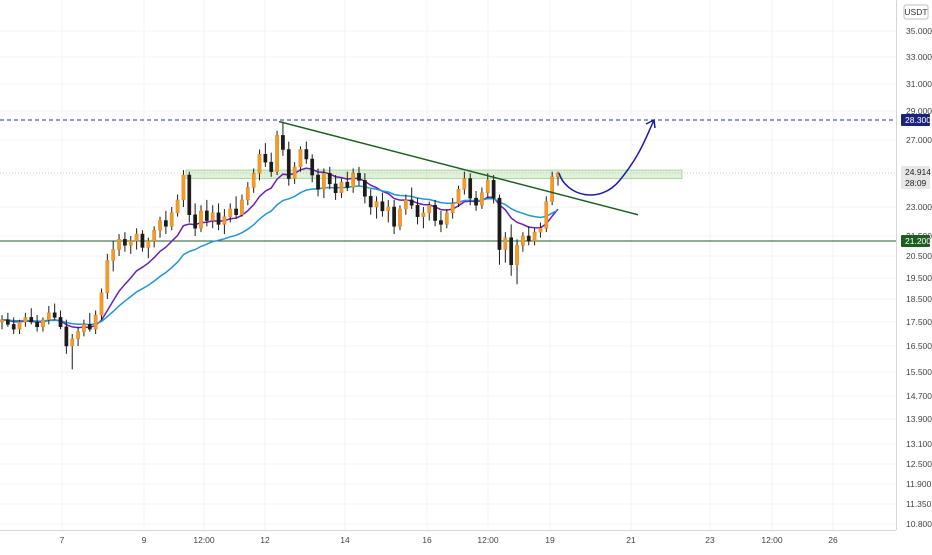 The height and width of the screenshot is (555, 932). What do you see at coordinates (427, 540) in the screenshot?
I see `time-tick-label: 16` at bounding box center [427, 540].